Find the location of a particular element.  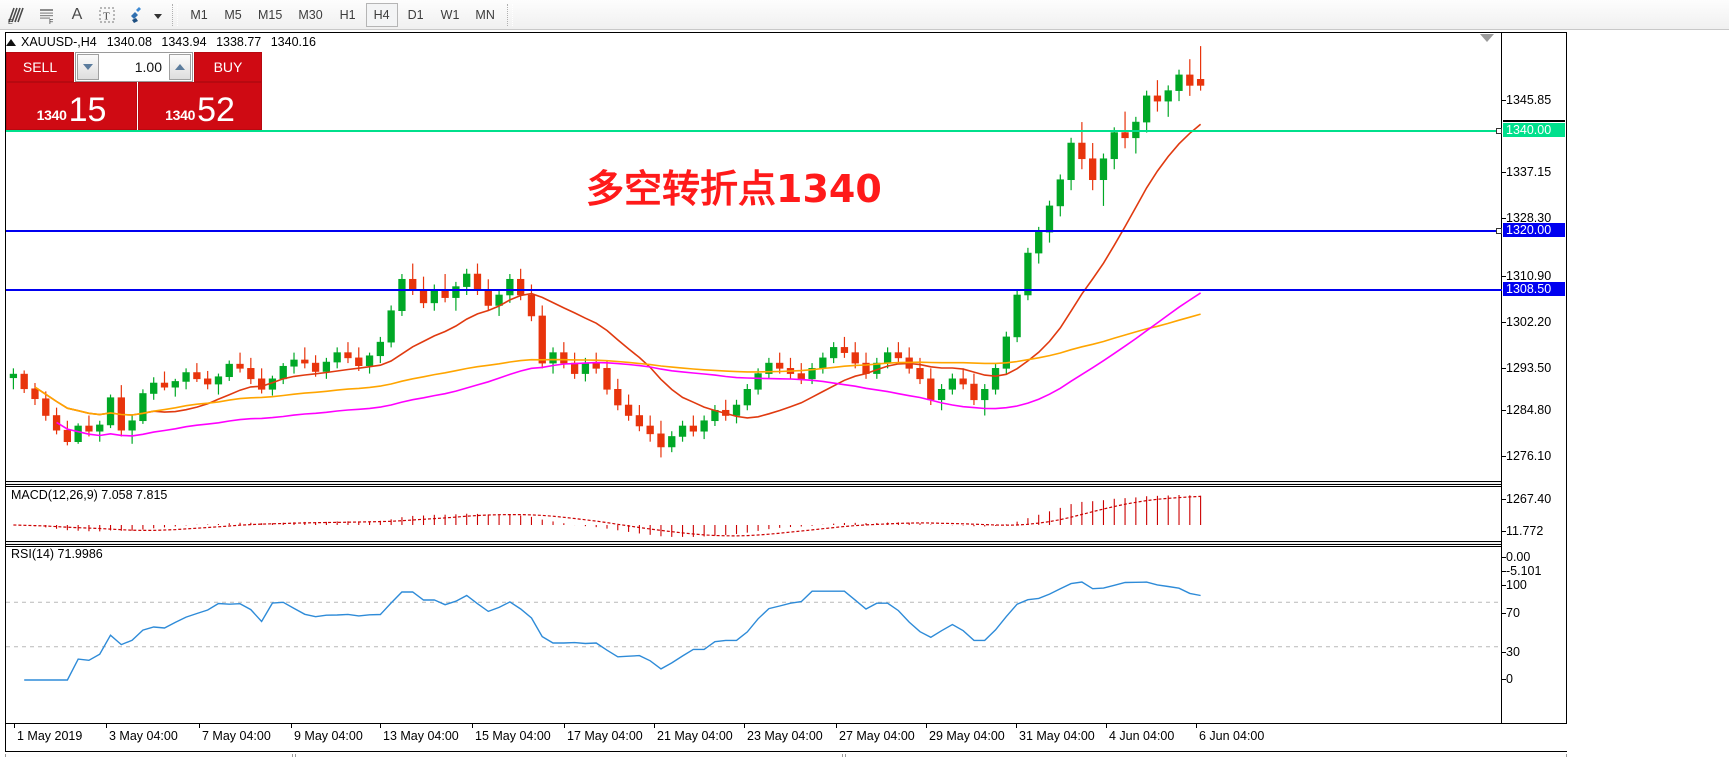

oct-top-row: SELL 1.00 BUY is located at coordinates (134, 67).